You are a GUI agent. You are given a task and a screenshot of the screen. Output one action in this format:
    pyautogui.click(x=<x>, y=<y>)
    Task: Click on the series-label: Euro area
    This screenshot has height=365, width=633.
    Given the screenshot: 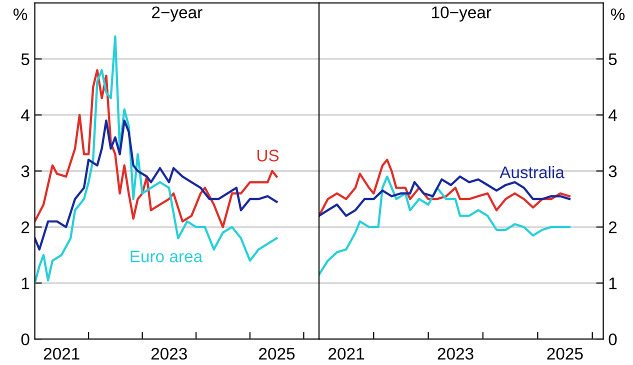 What is the action you would take?
    pyautogui.click(x=166, y=256)
    